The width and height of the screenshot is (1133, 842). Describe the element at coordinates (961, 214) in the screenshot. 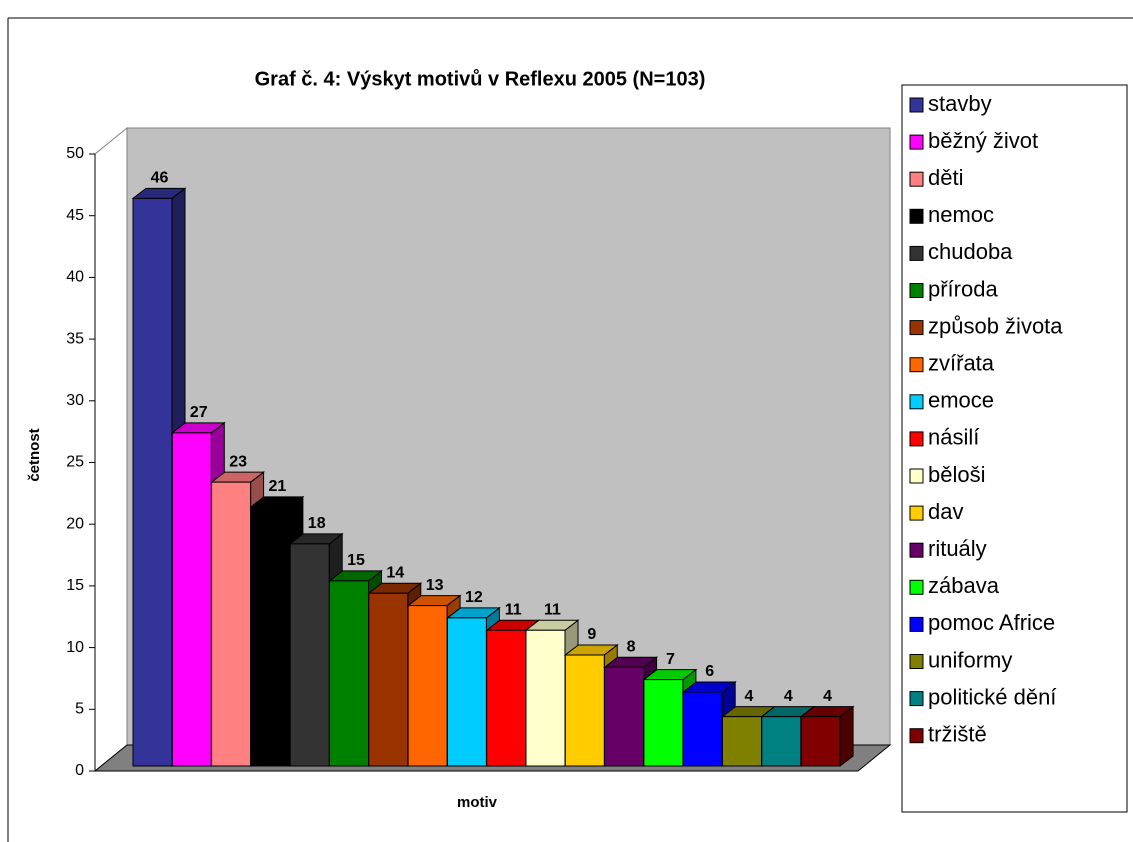

I see `legend-label: nemoc` at that location.